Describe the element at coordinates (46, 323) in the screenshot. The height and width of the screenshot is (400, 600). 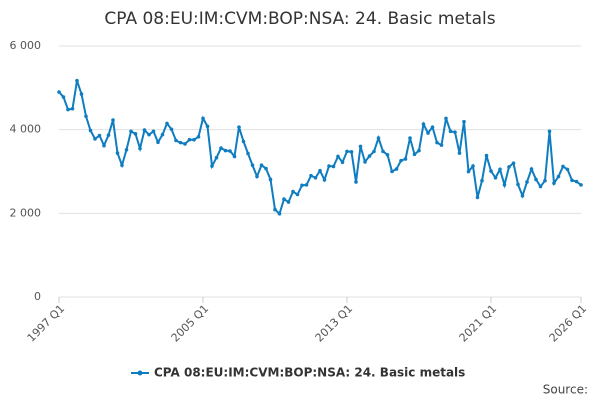
I see `x-tick-label: 1997 Q1` at that location.